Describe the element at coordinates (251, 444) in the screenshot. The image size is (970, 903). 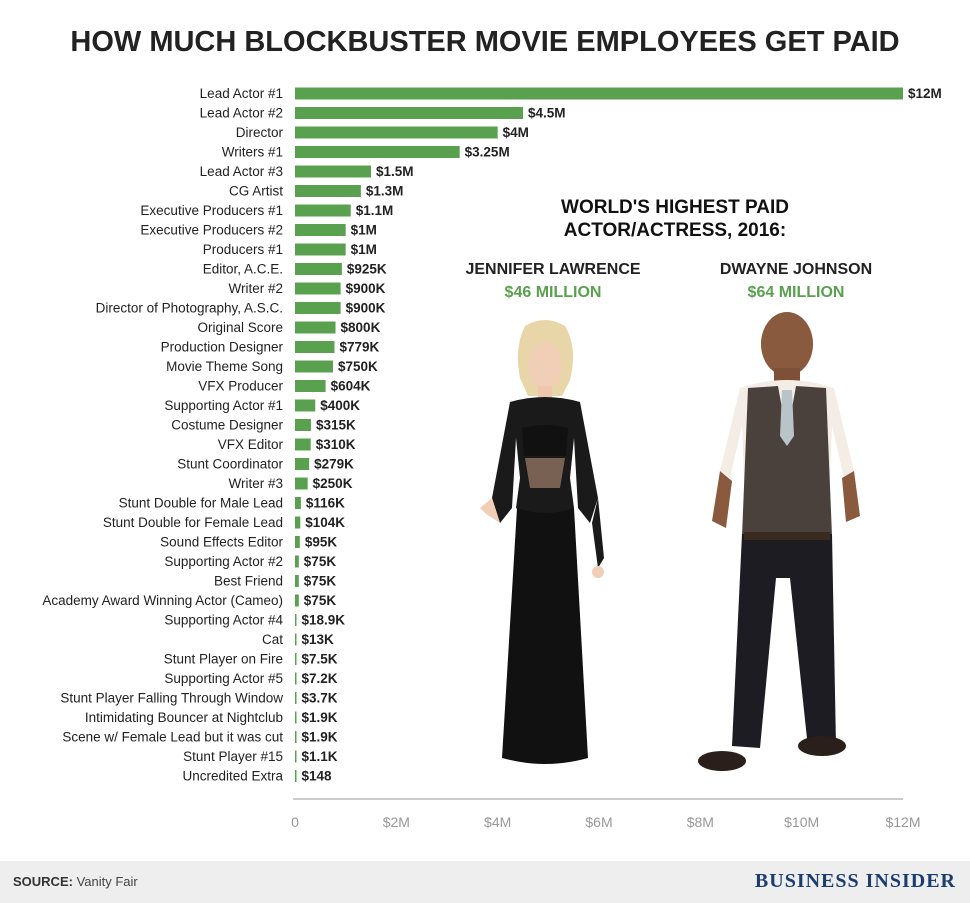
I see `category-label: VFX Editor` at that location.